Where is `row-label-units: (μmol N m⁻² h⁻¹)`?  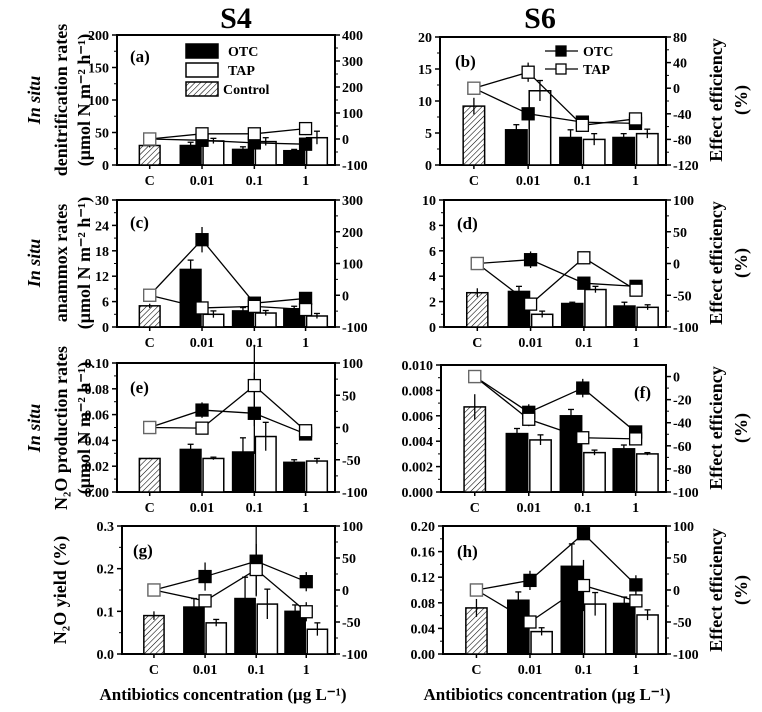 row-label-units: (μmol N m⁻² h⁻¹) is located at coordinates (84, 263).